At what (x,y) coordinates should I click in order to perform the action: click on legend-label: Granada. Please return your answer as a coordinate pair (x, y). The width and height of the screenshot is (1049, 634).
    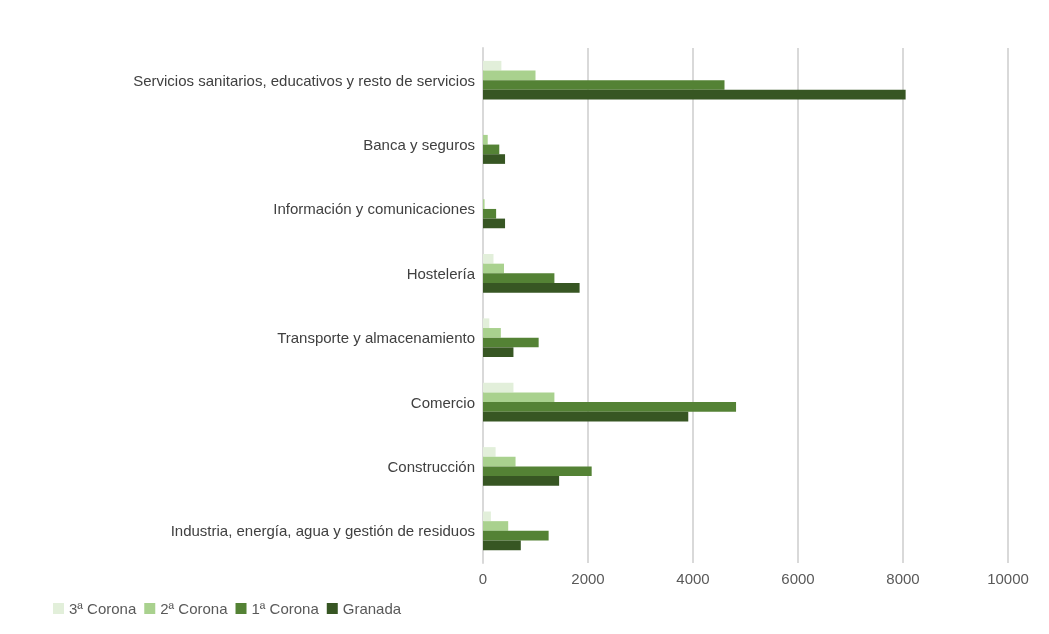
    Looking at the image, I should click on (372, 608).